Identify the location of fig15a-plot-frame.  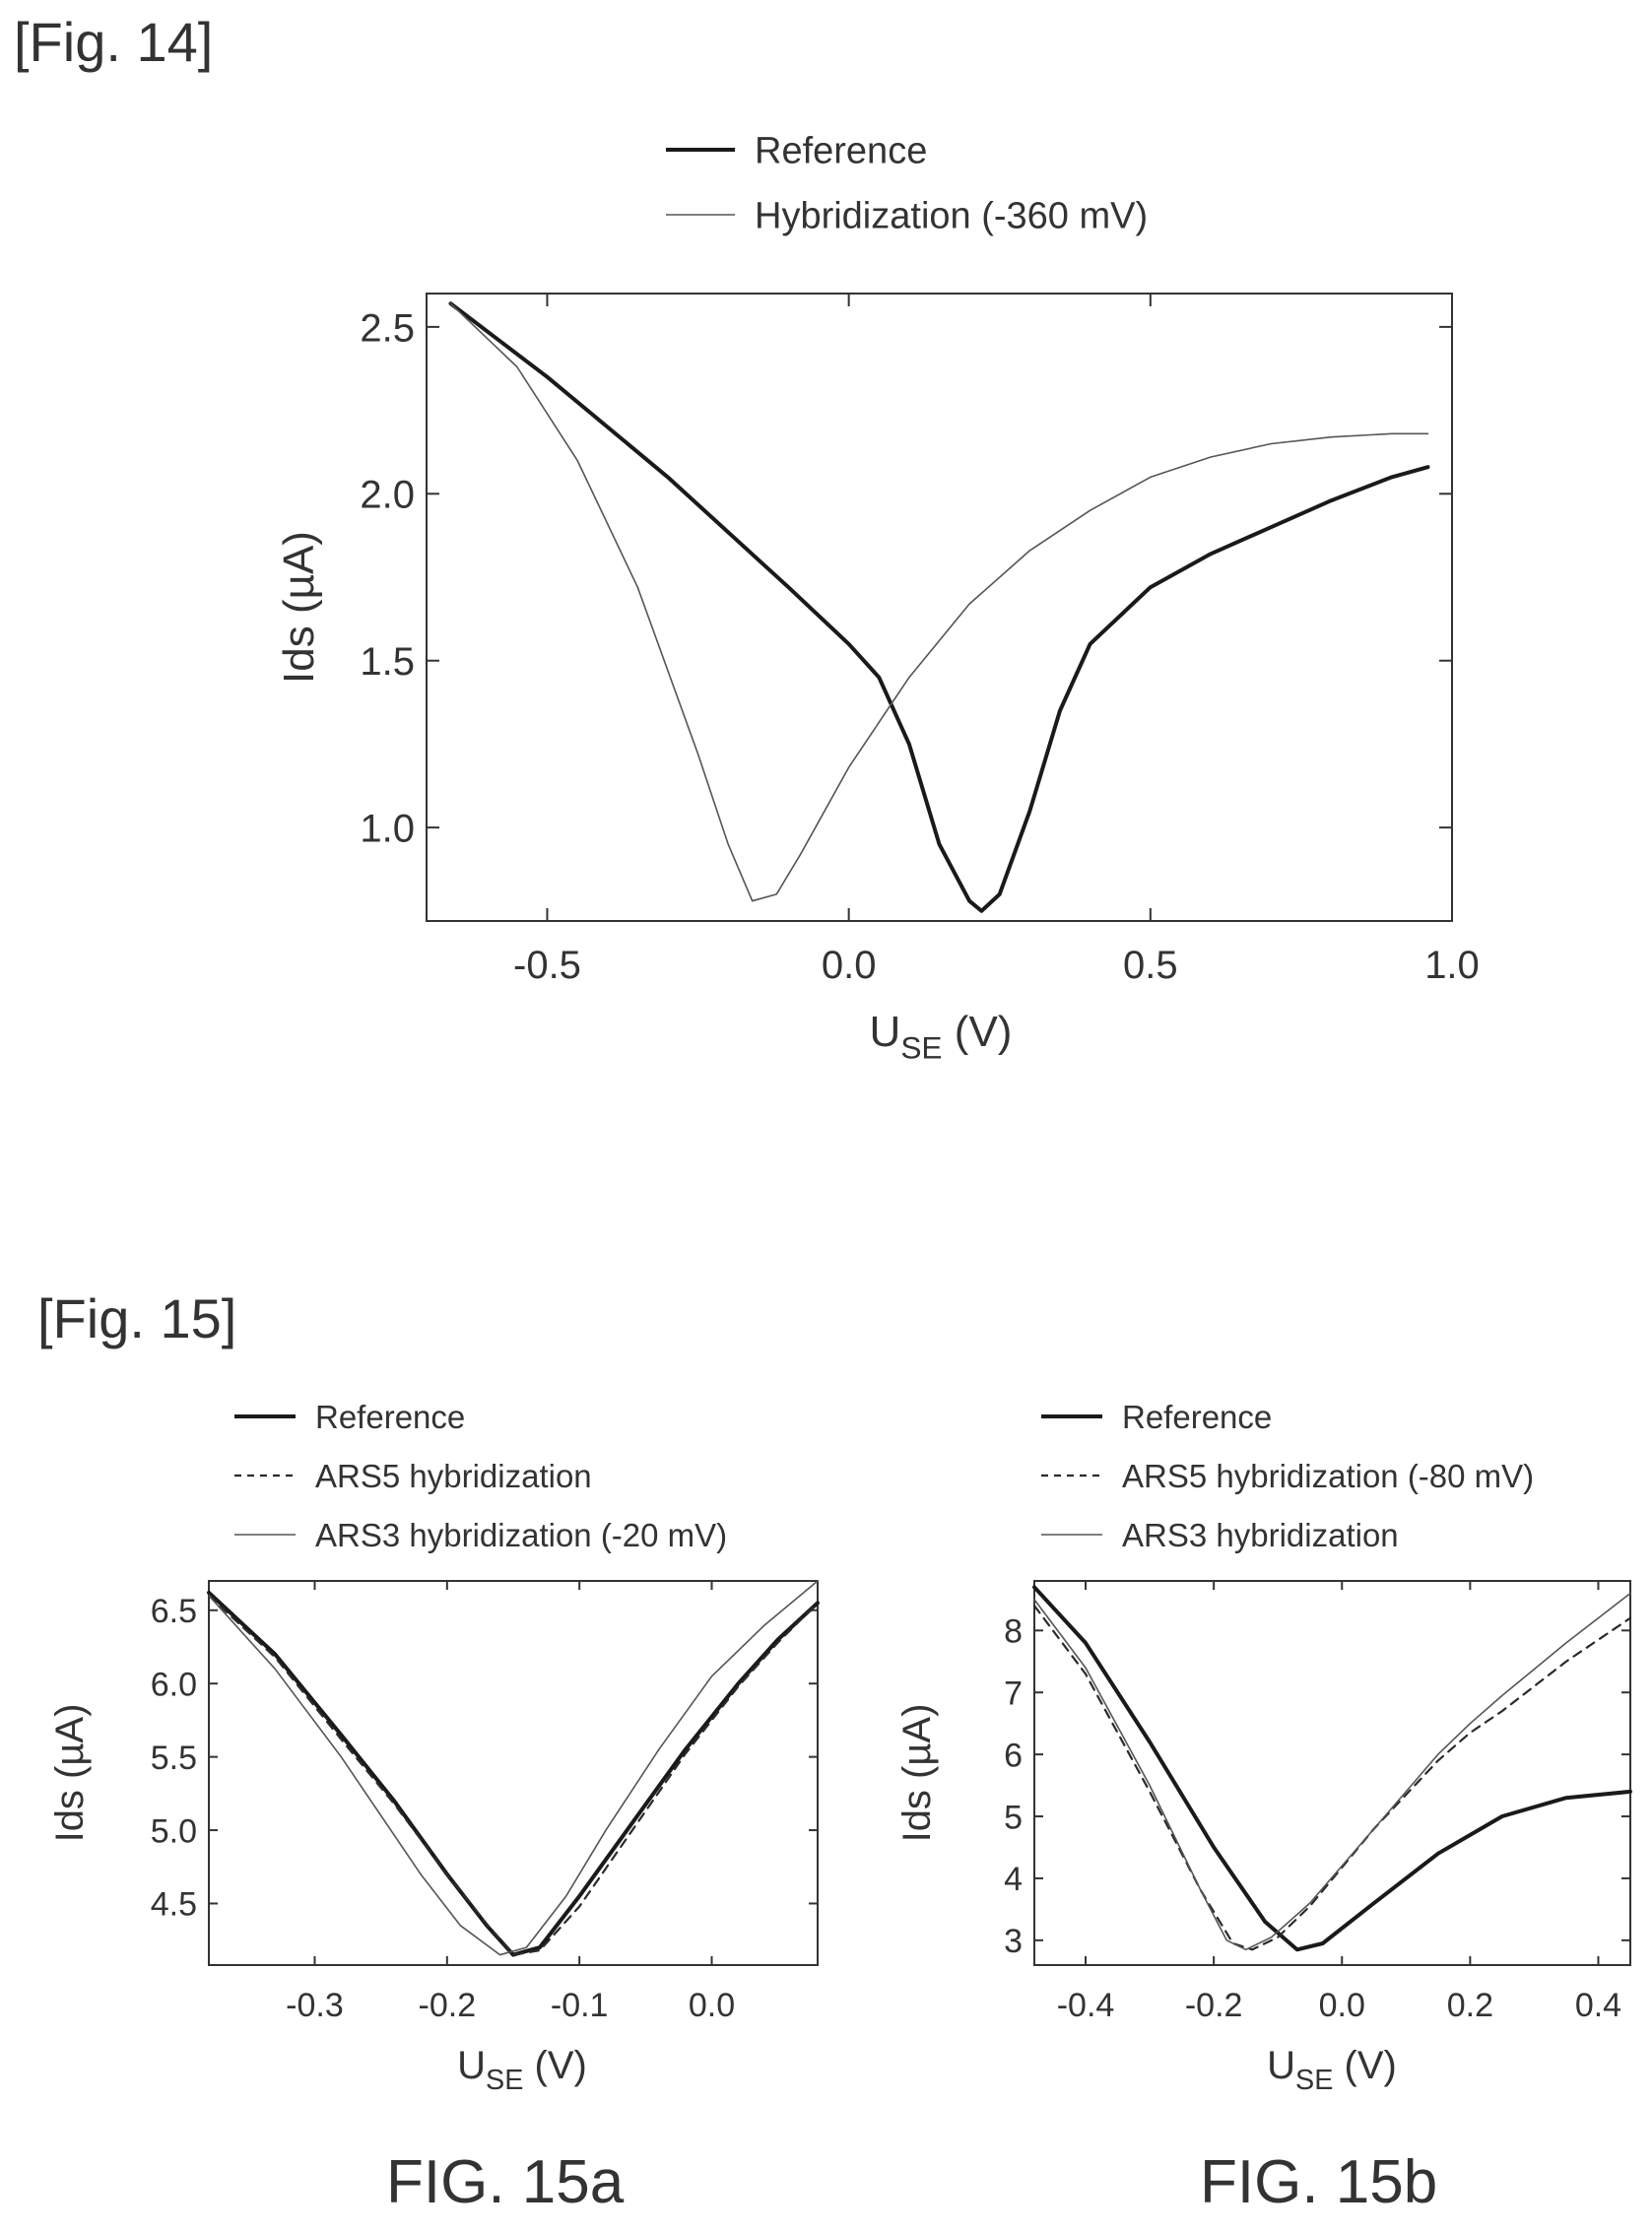
(514, 1773).